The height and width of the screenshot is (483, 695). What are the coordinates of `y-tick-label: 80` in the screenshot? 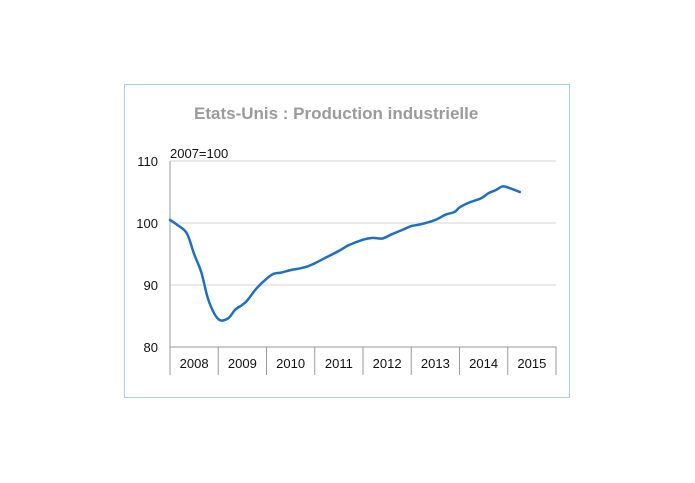 It's located at (151, 347).